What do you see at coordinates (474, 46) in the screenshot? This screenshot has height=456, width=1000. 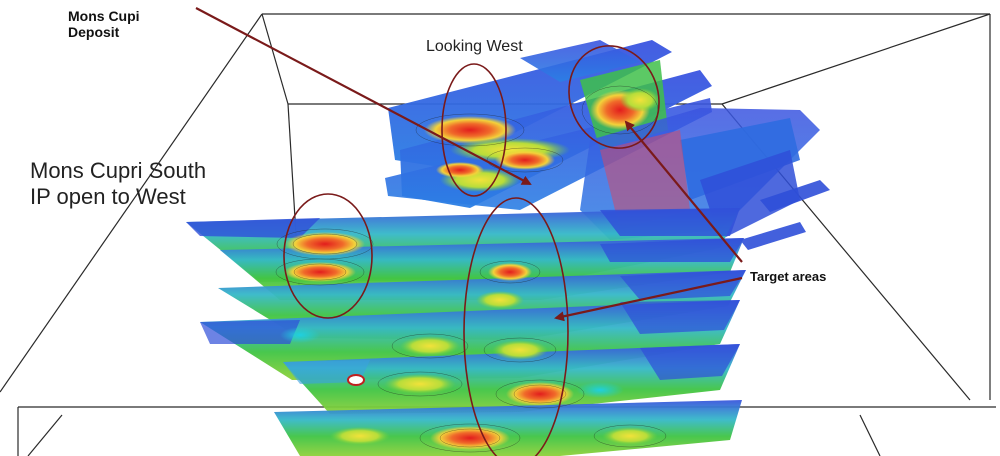 I see `looking-west-label: Looking West` at bounding box center [474, 46].